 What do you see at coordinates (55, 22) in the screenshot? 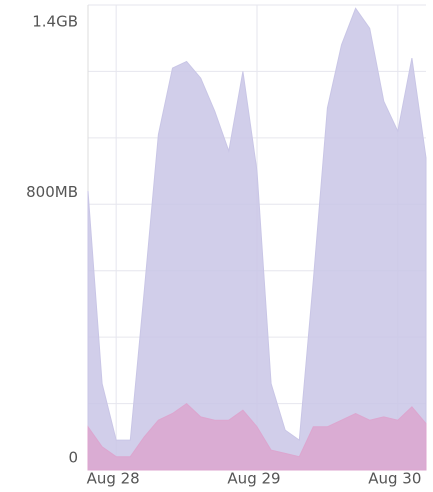
I see `y-tick-label: 1.4GB` at bounding box center [55, 22].